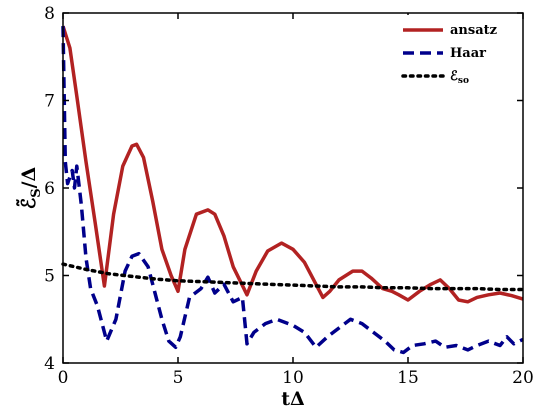 Image resolution: width=543 pixels, height=412 pixels. Describe the element at coordinates (473, 30) in the screenshot. I see `legend-label-ansatz: ansatz` at that location.